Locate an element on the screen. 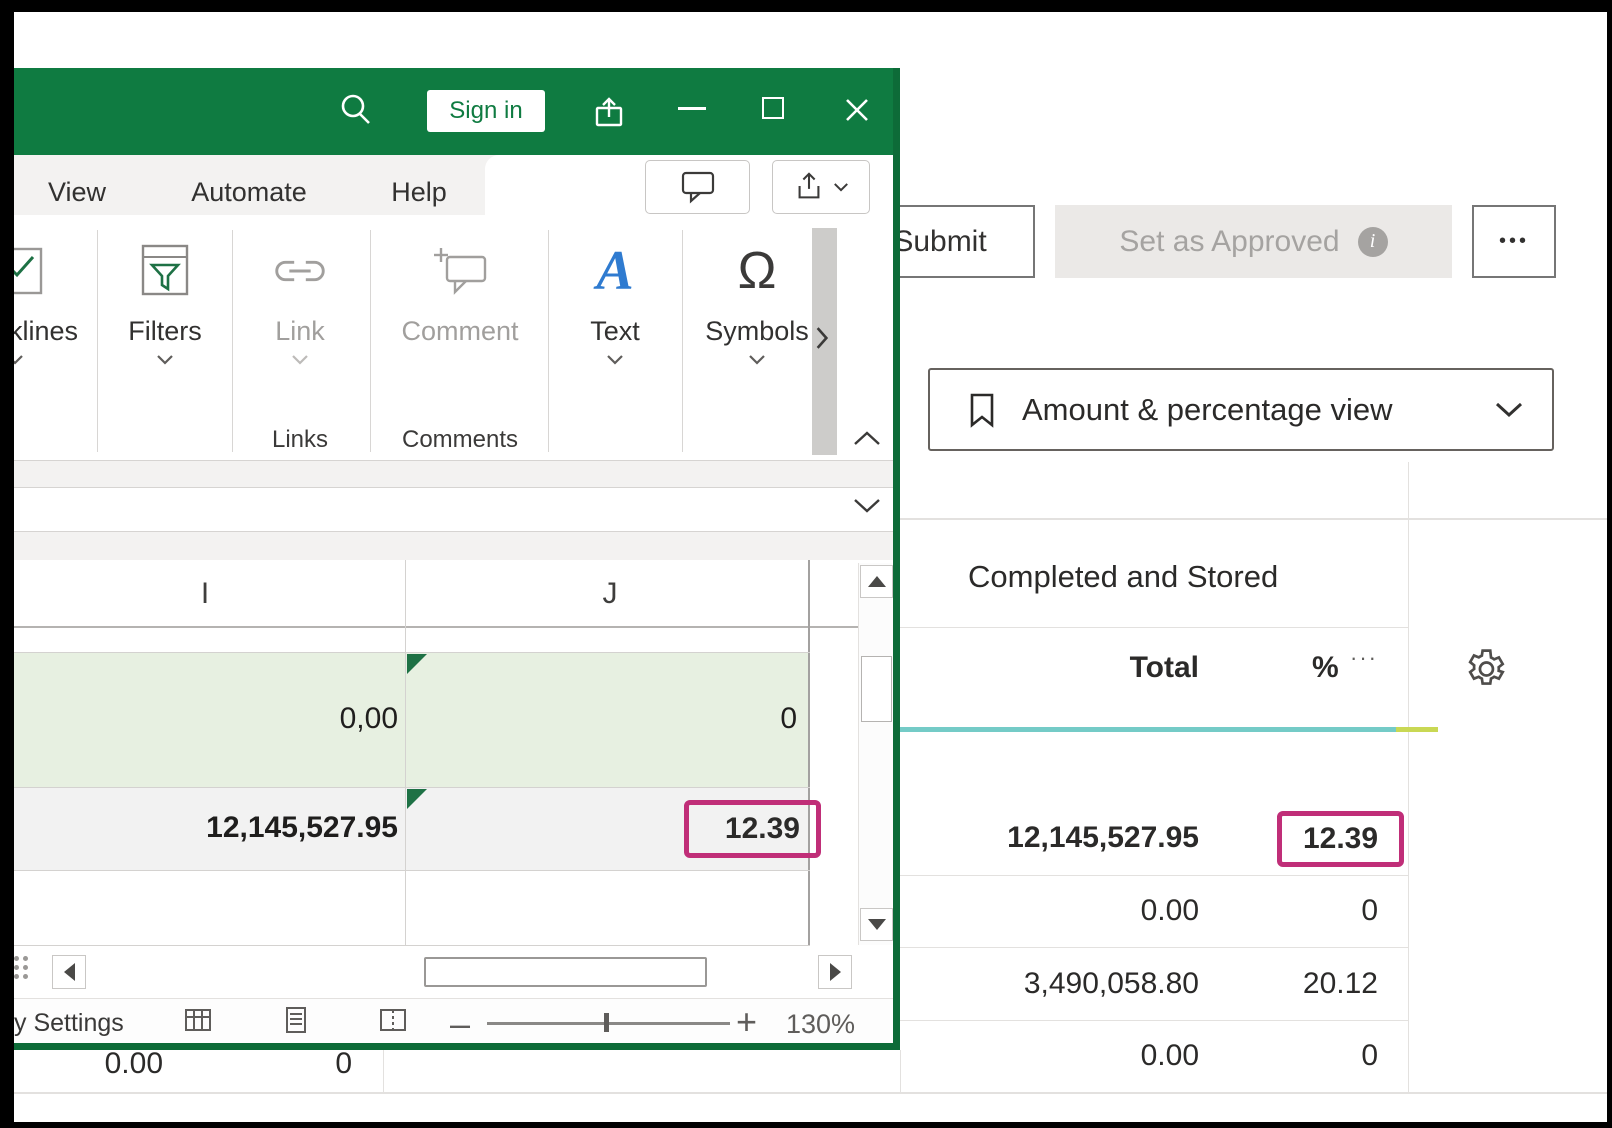 The image size is (1612, 1128). comments-group-label: Comments is located at coordinates (460, 439).